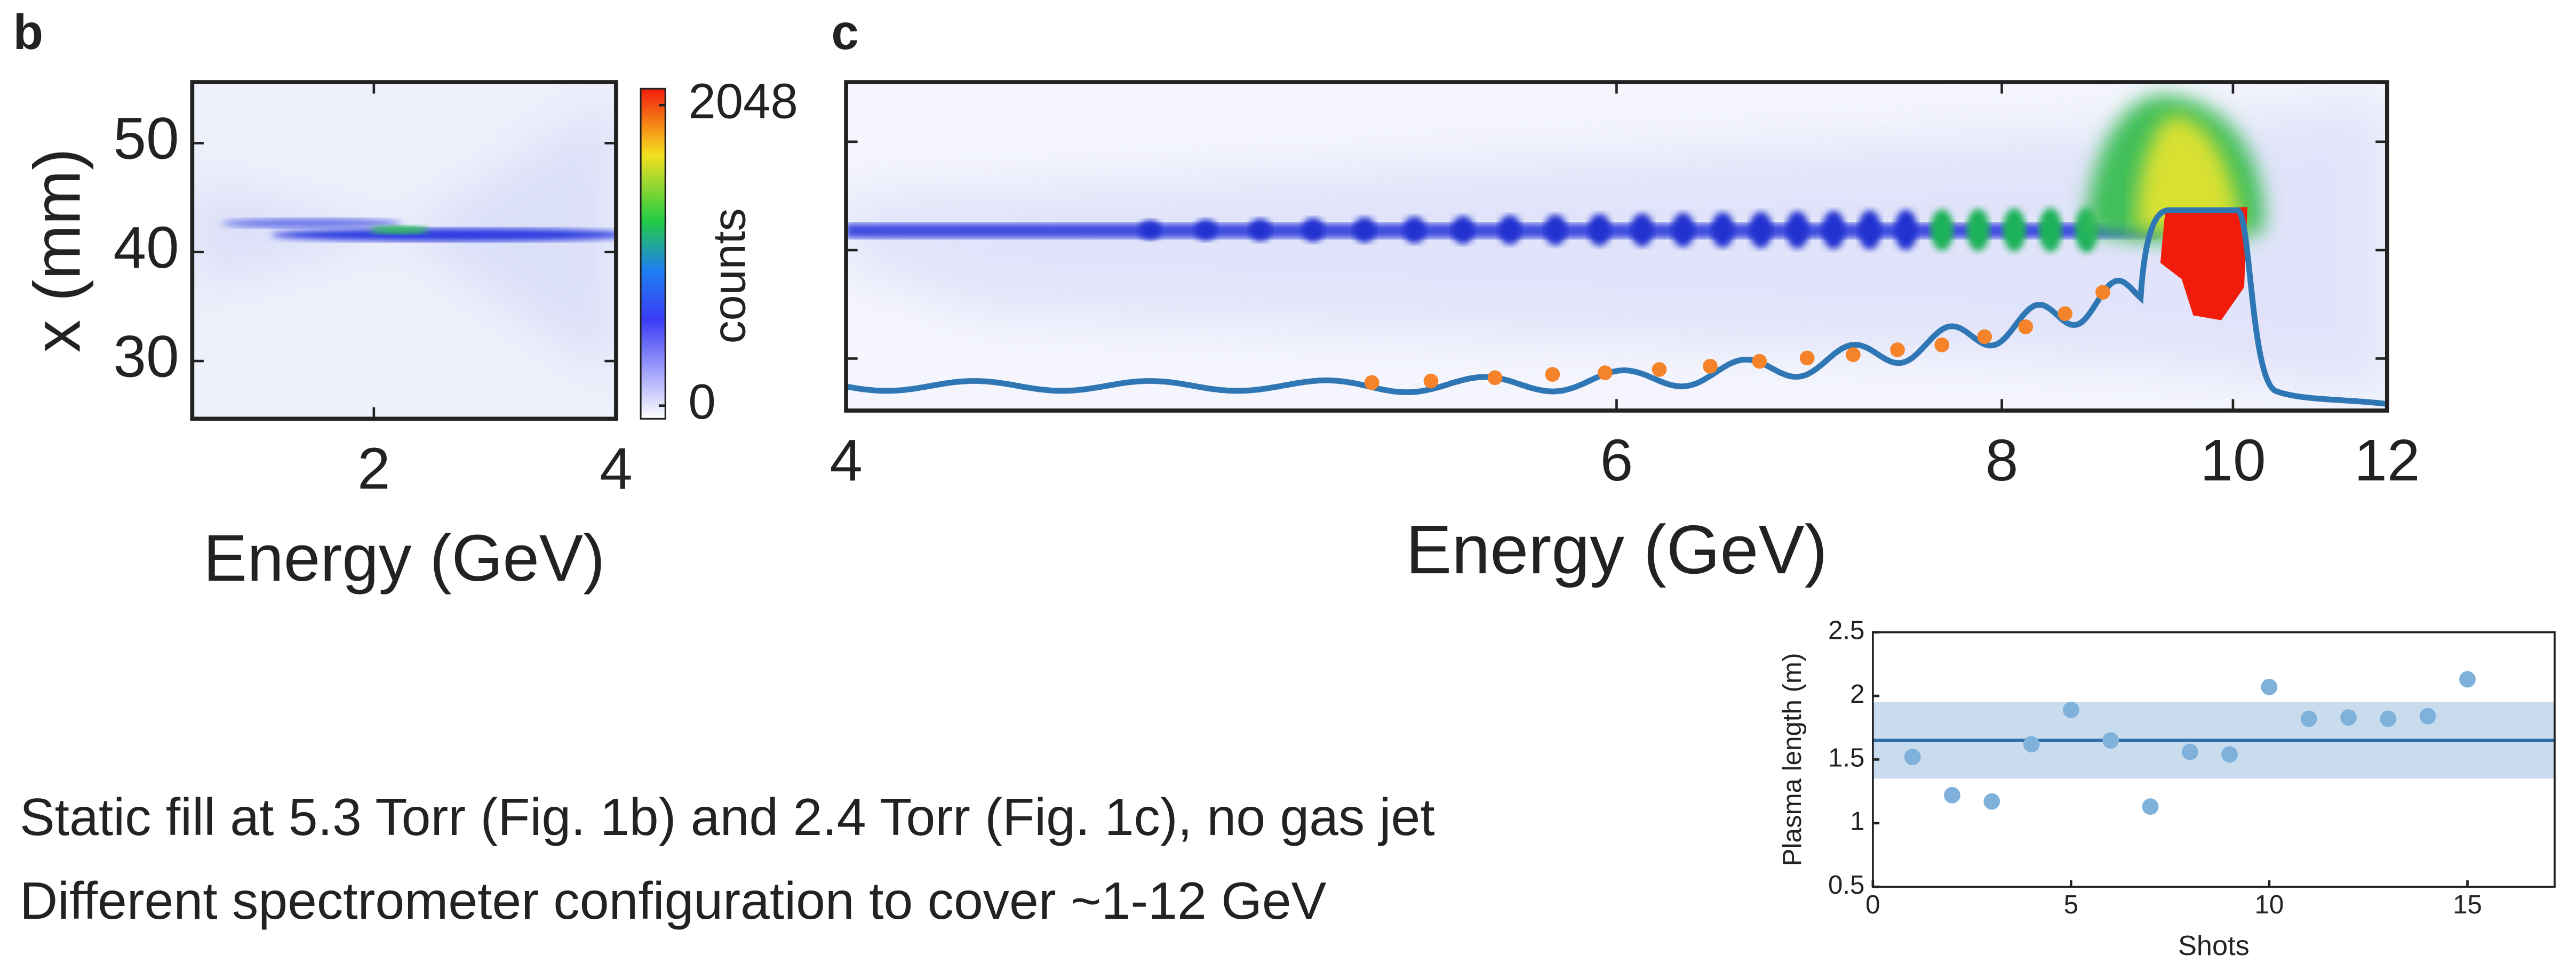 The image size is (2576, 963). Describe the element at coordinates (743, 101) in the screenshot. I see `colorbar-tick-label: 2048` at that location.